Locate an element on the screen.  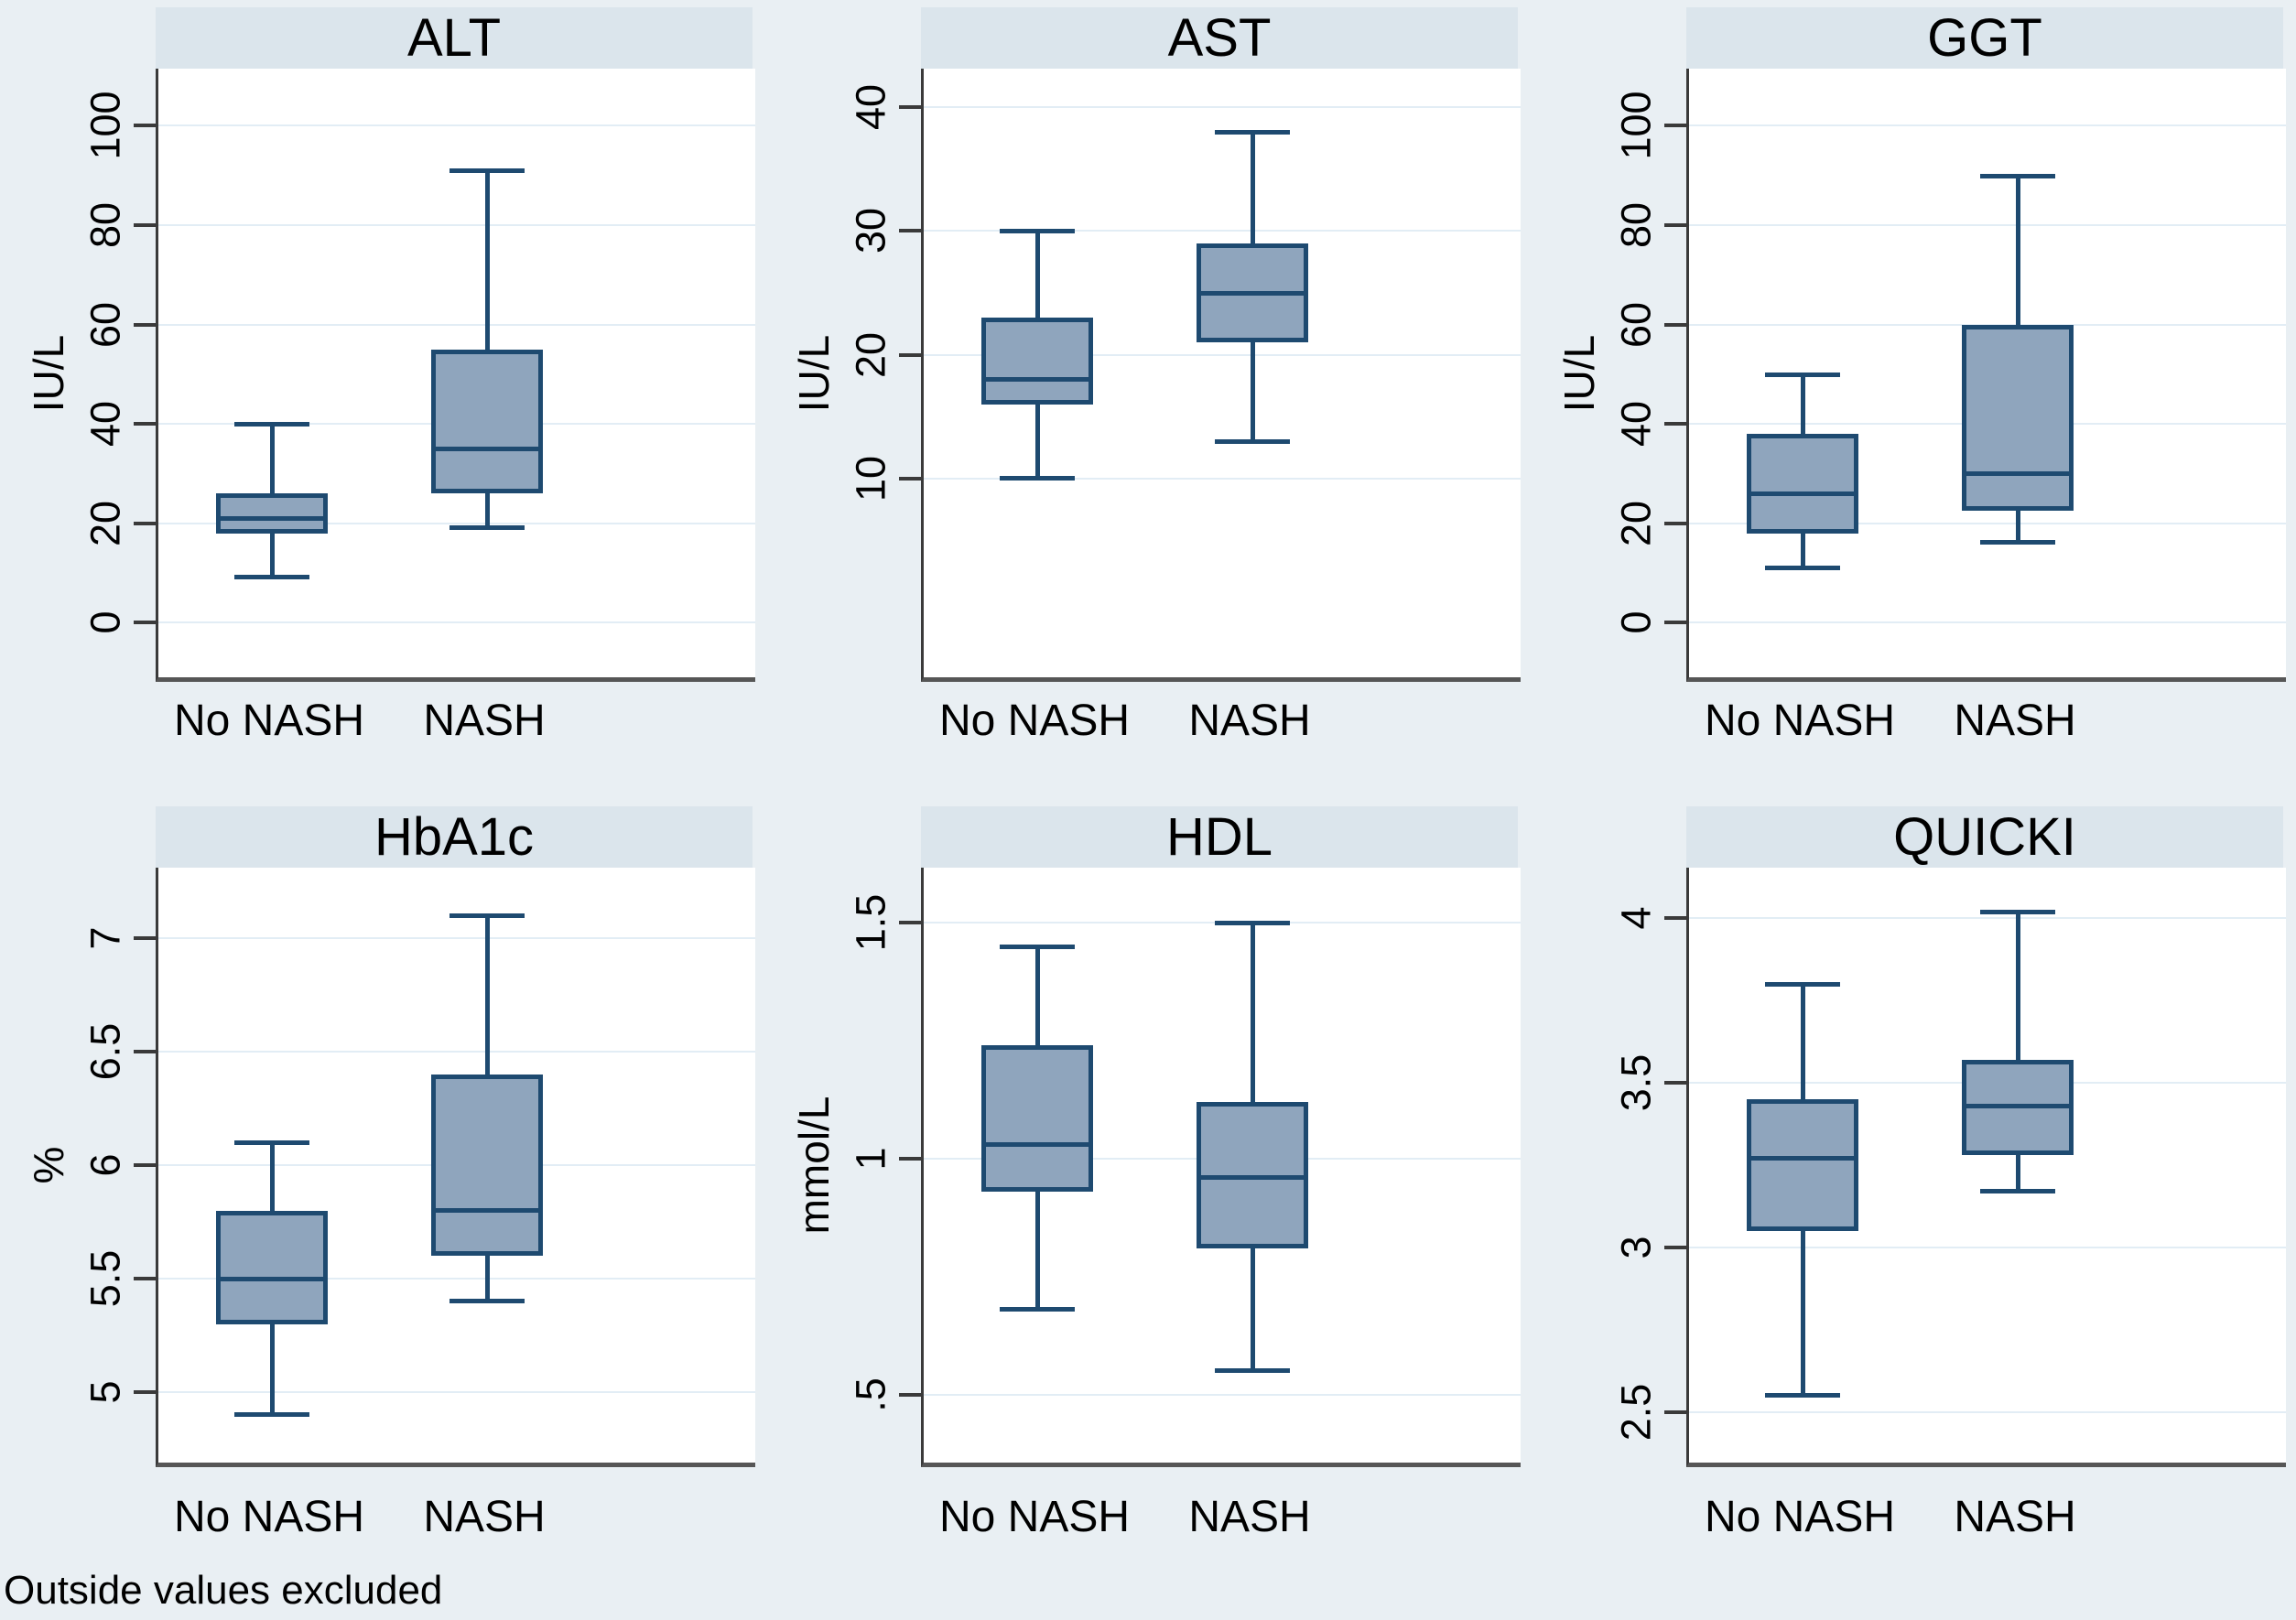
y-tick-label: 7 is located at coordinates (105, 938).